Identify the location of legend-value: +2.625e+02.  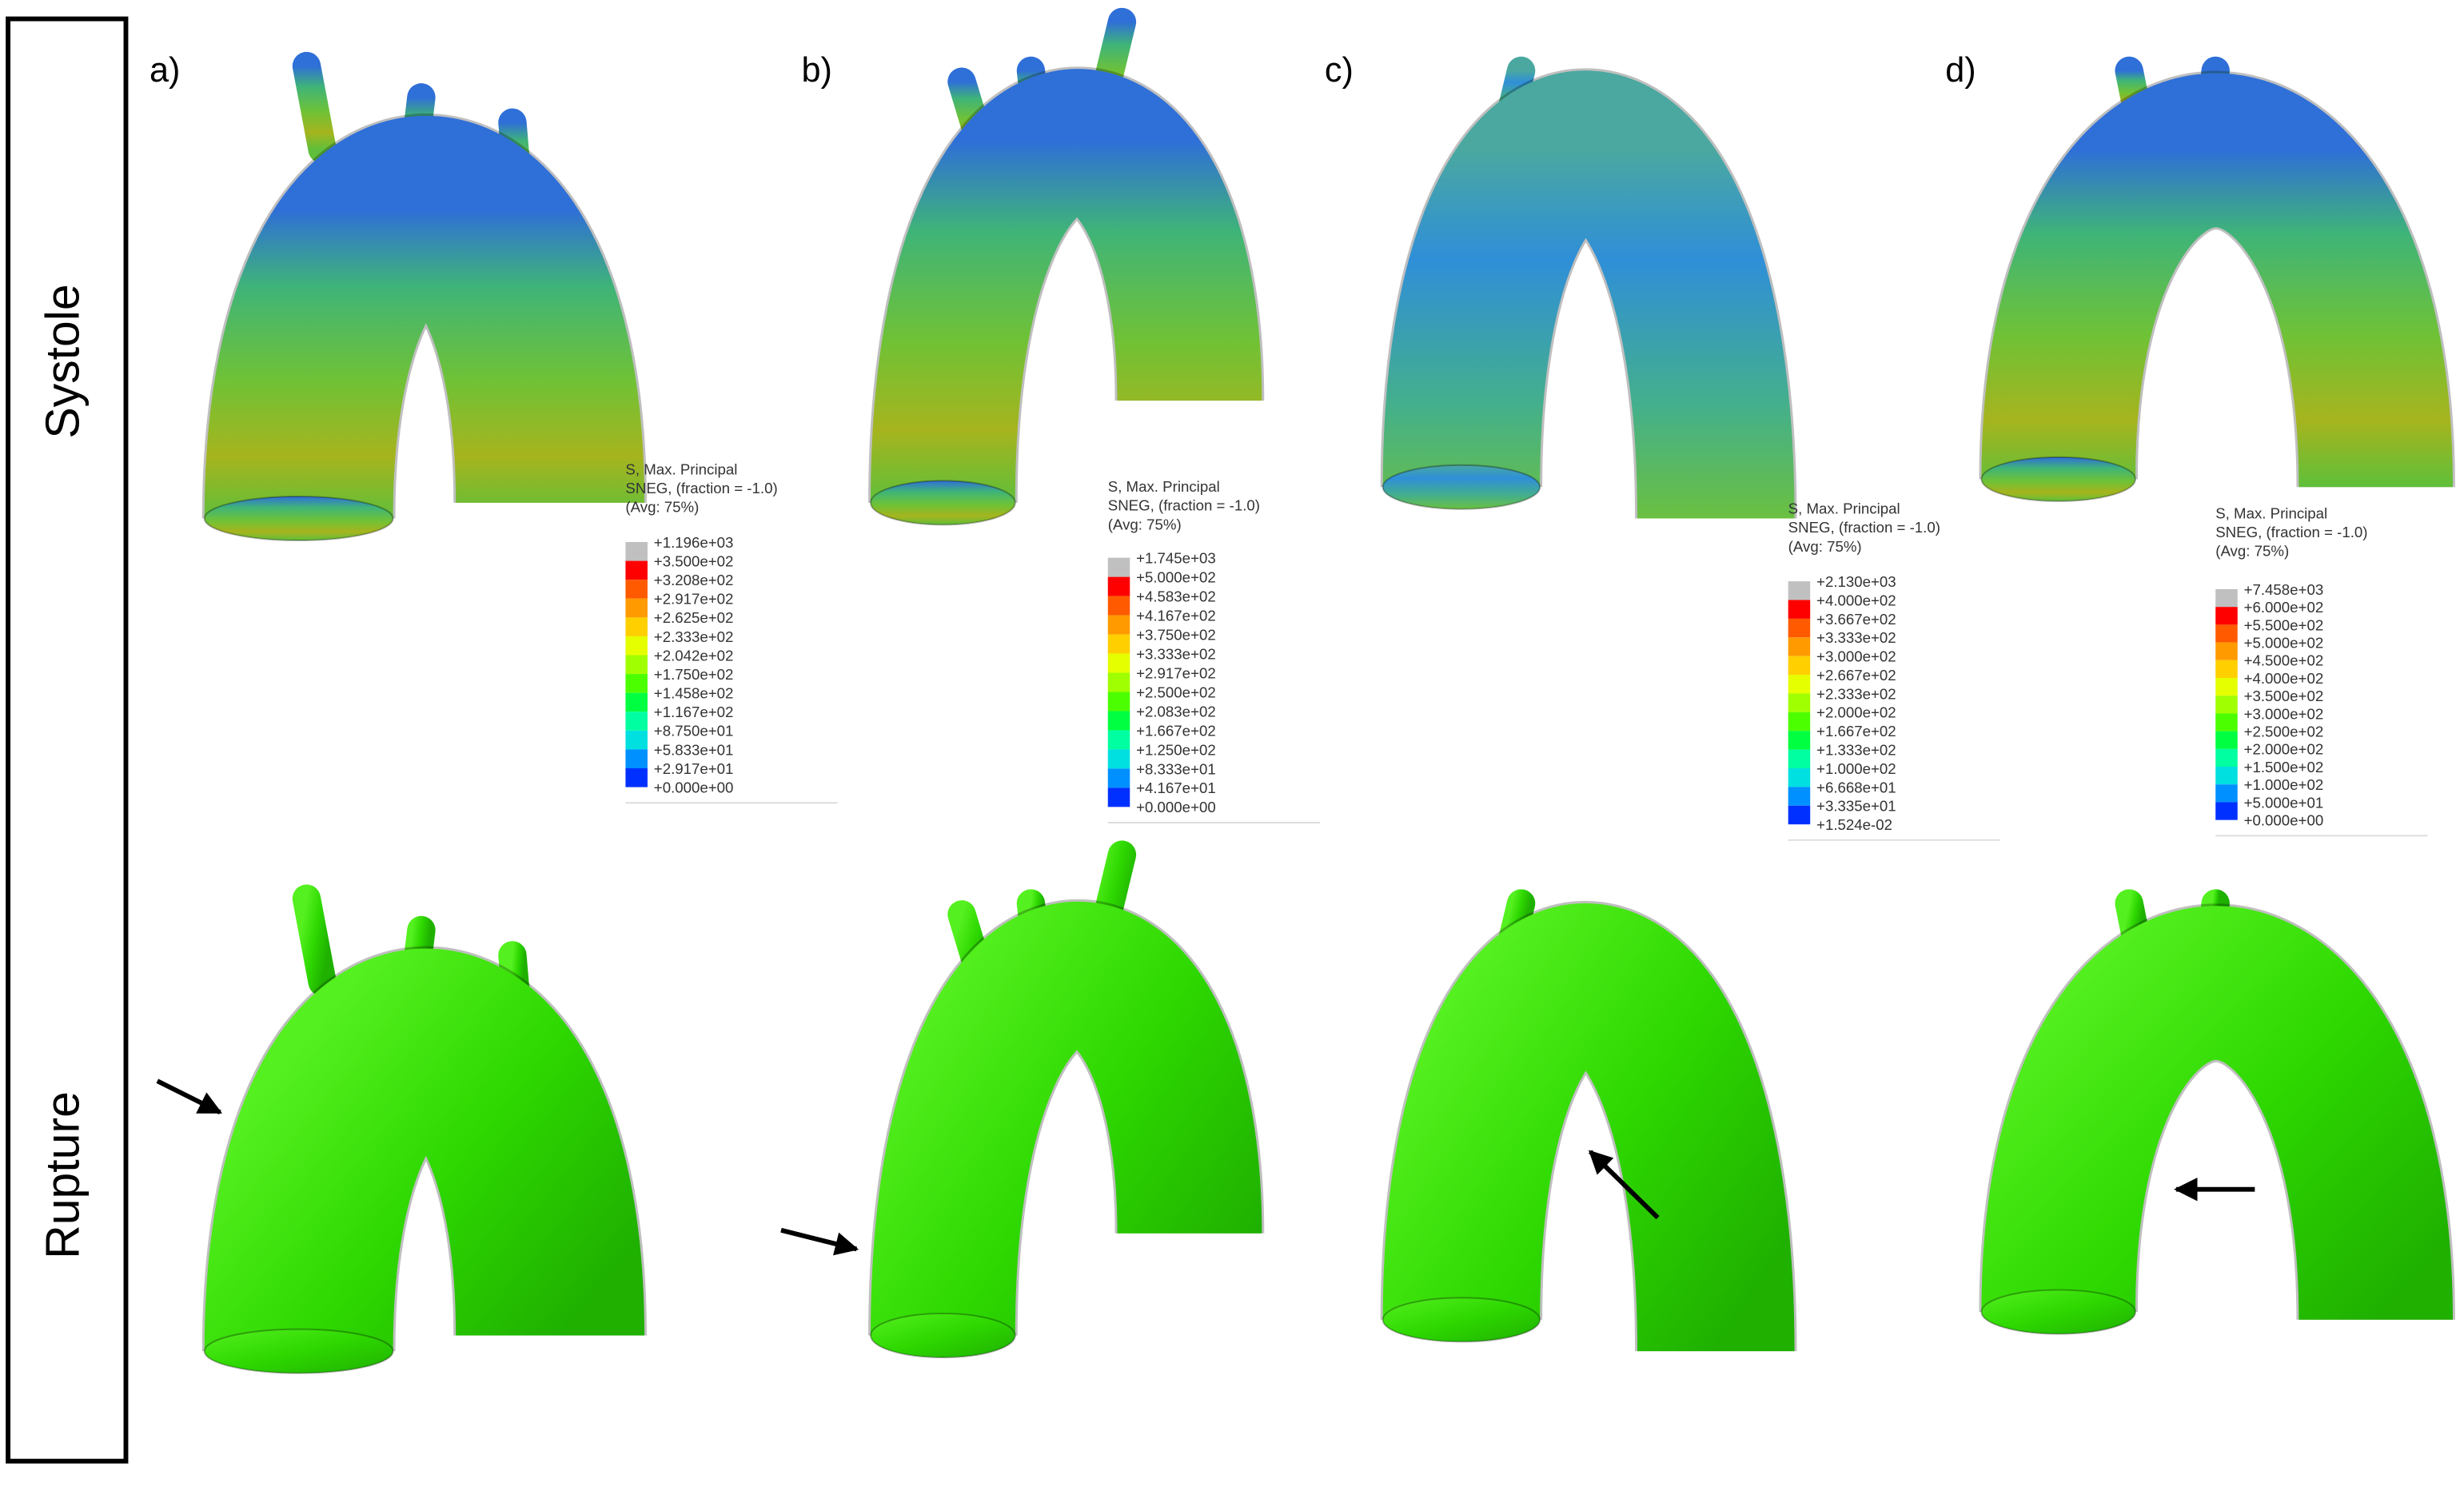
(694, 617).